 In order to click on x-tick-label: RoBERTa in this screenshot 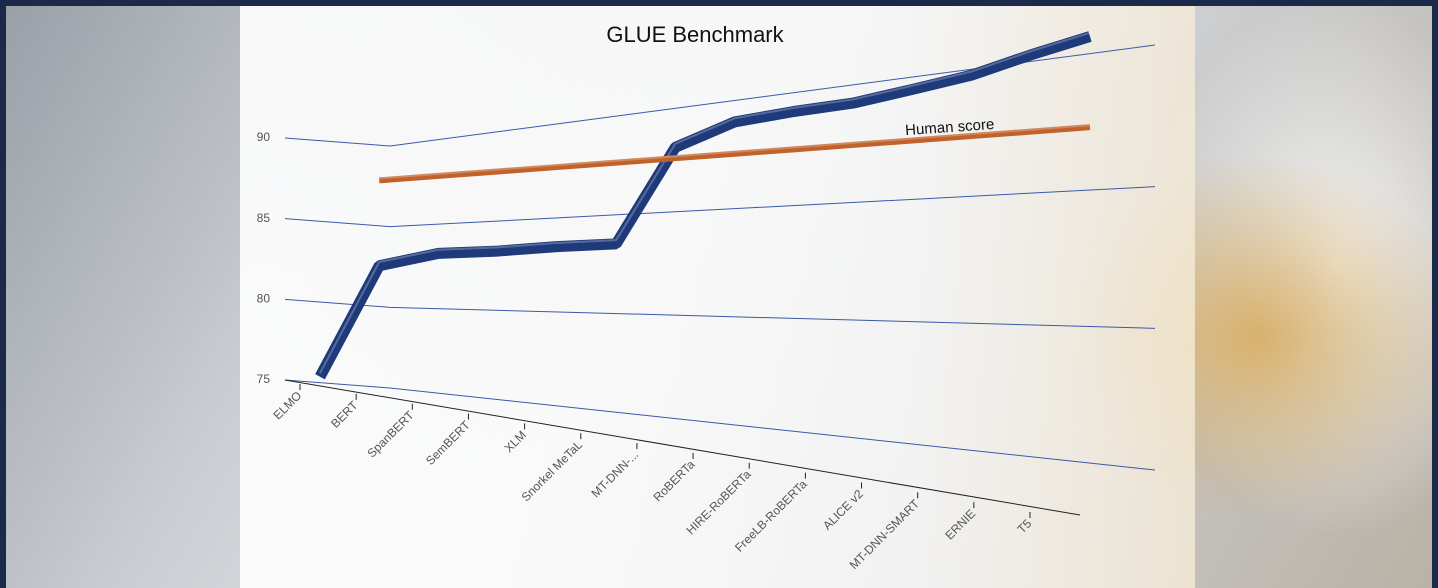, I will do `click(673, 480)`.